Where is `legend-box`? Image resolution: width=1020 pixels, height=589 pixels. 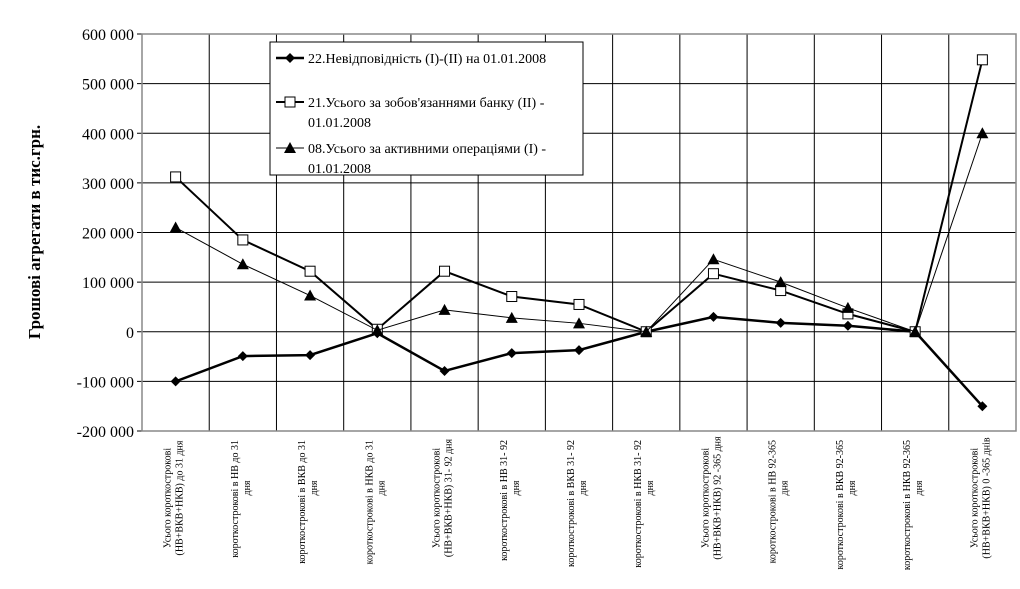 legend-box is located at coordinates (426, 108).